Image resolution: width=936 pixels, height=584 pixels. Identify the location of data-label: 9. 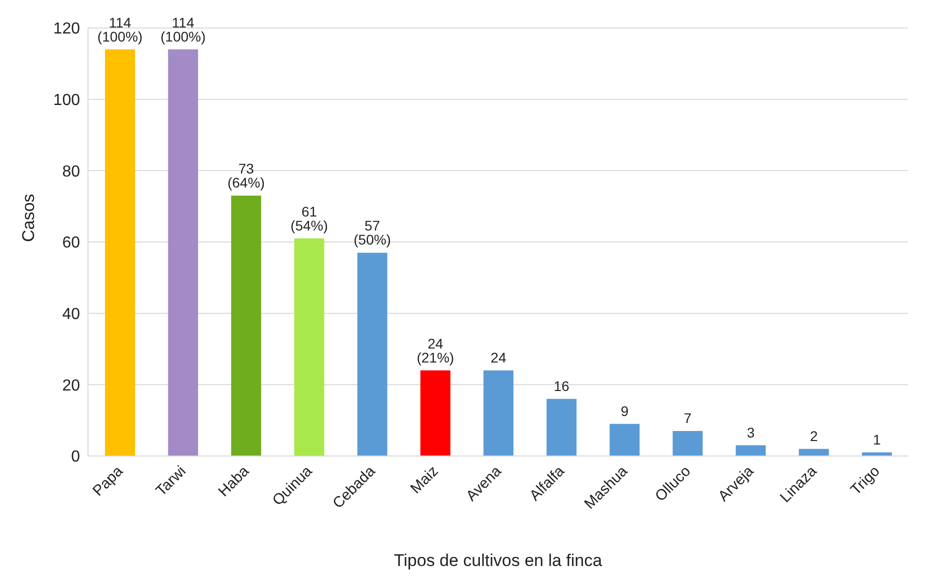
(624, 410).